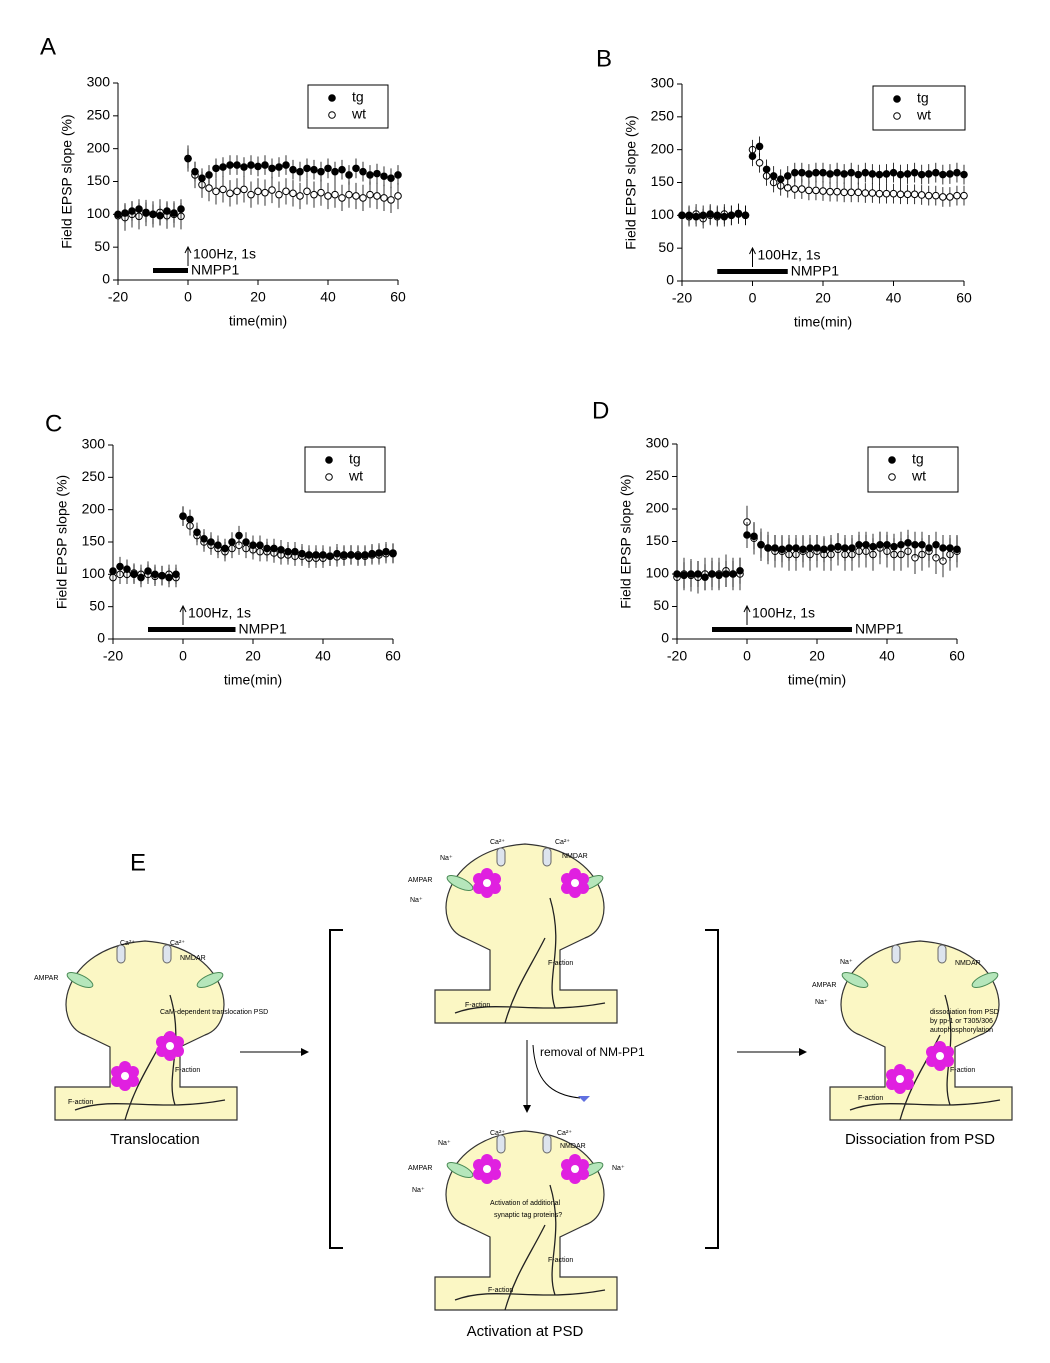 This screenshot has width=1050, height=1363. What do you see at coordinates (920, 1139) in the screenshot?
I see `caption: Dissociation from PSD` at bounding box center [920, 1139].